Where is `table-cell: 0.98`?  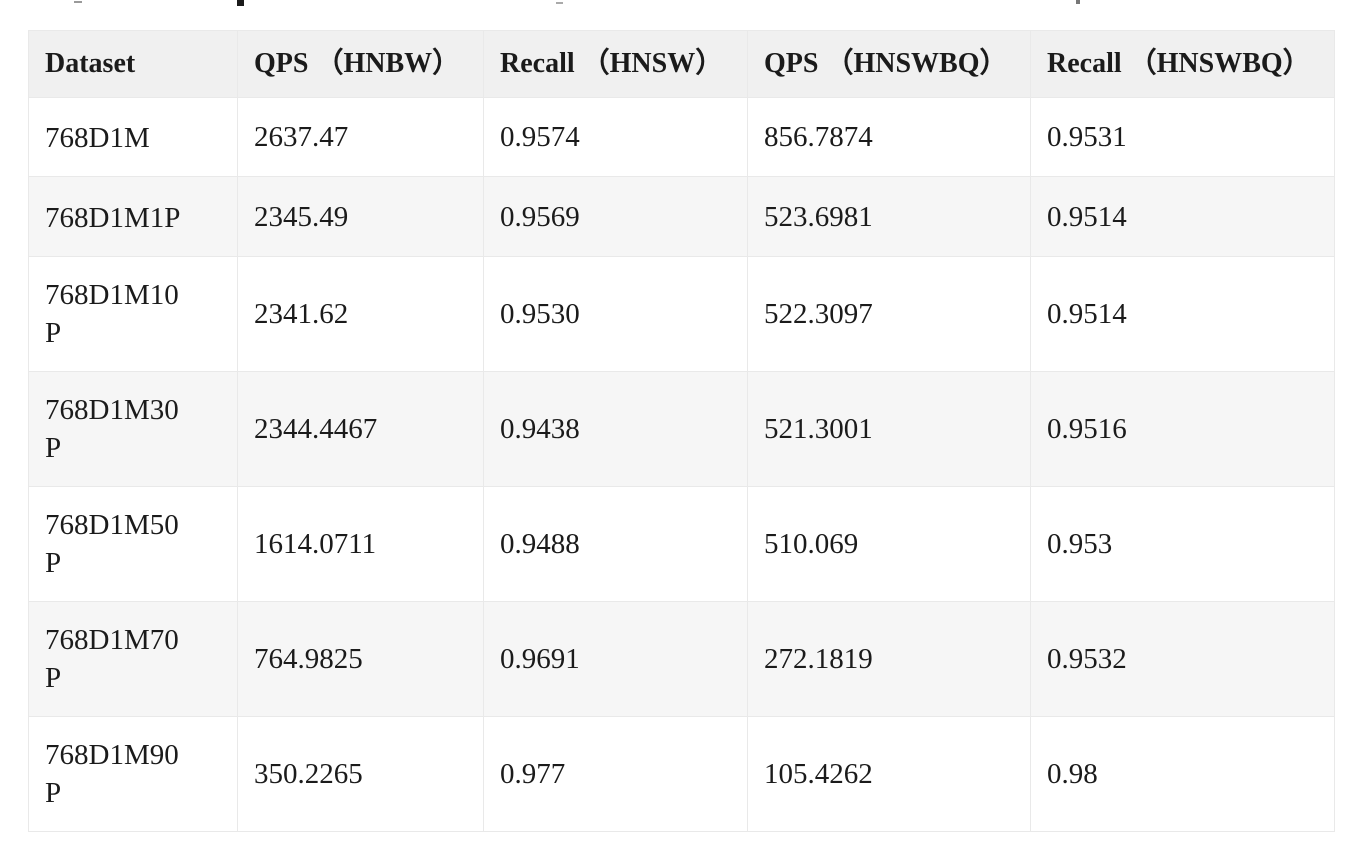 table-cell: 0.98 is located at coordinates (1182, 773).